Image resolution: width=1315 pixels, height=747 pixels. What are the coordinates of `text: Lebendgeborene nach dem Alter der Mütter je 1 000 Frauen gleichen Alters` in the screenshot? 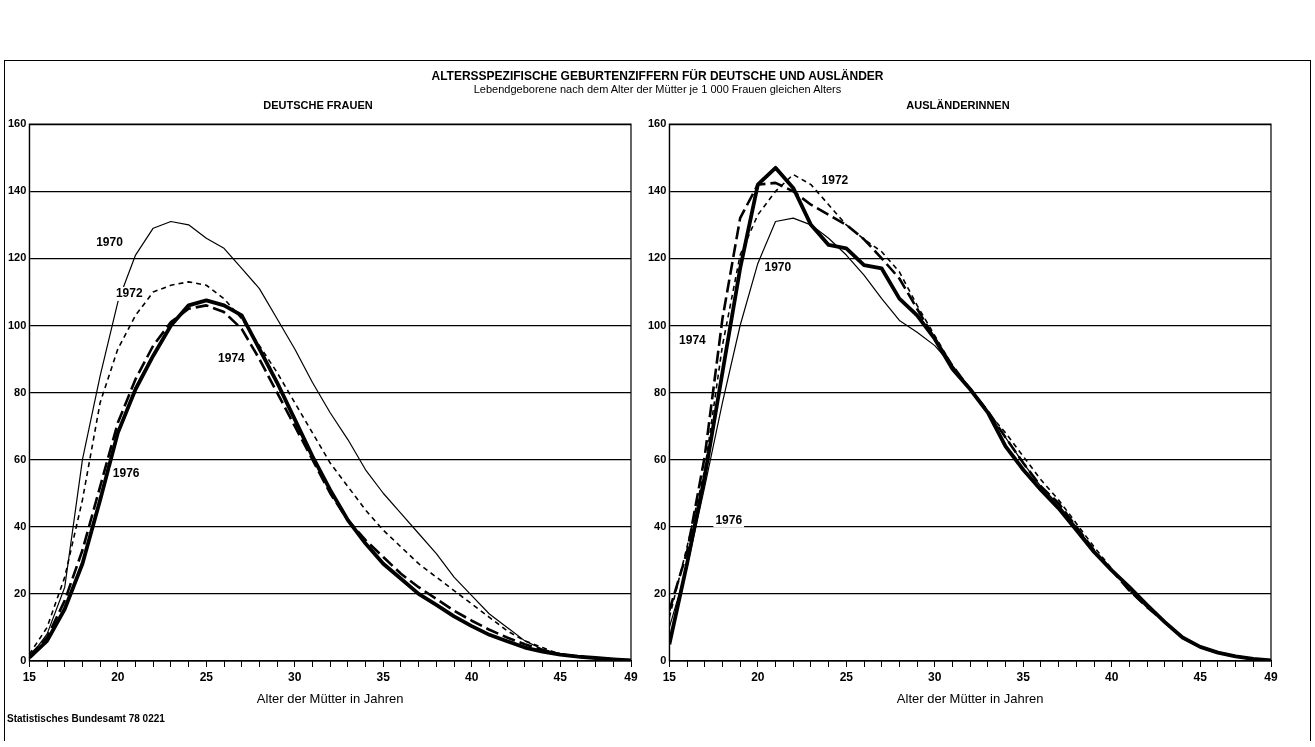 It's located at (657, 89).